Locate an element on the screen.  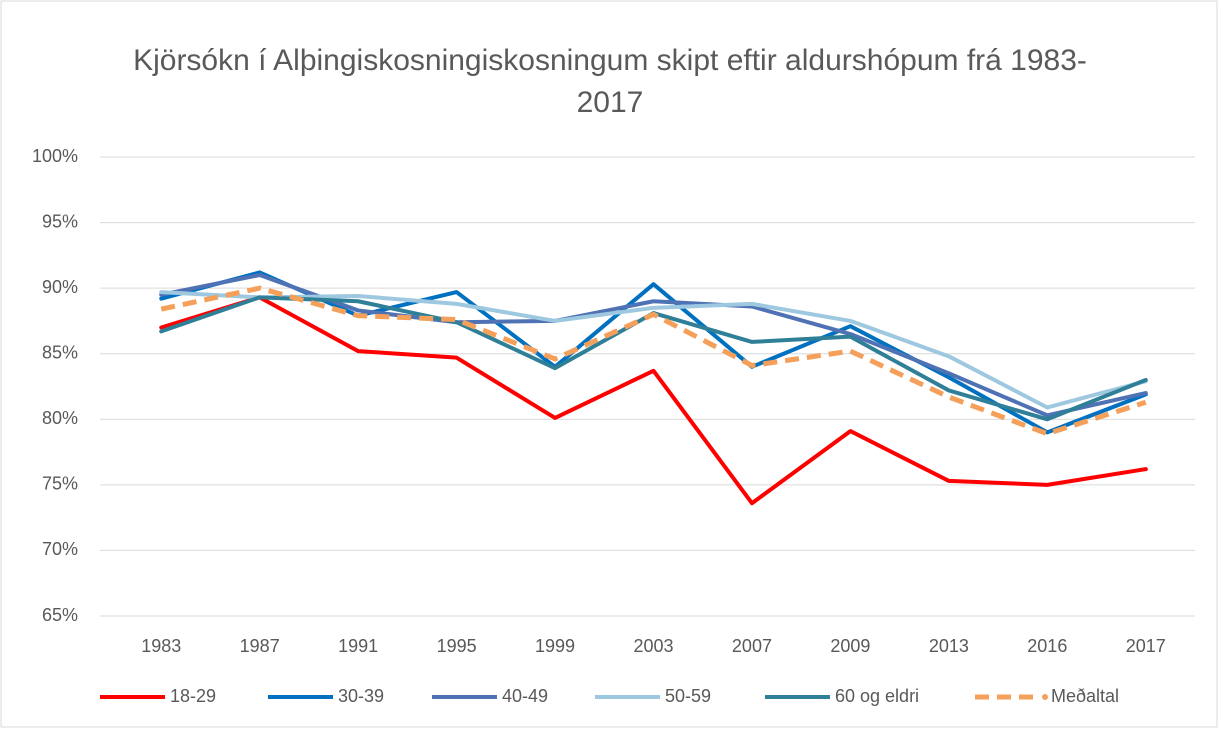
y-tick-label: 95% is located at coordinates (60, 221).